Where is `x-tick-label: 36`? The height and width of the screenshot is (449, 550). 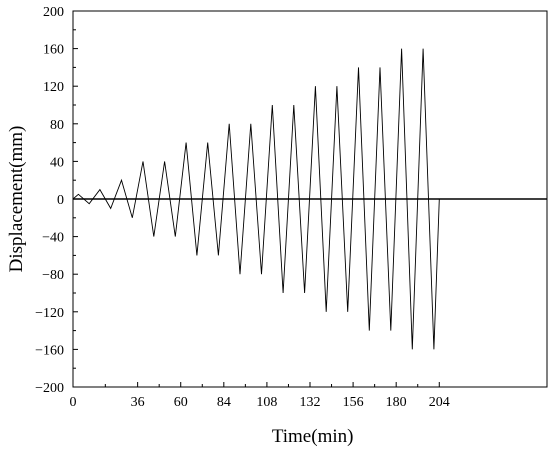 x-tick-label: 36 is located at coordinates (138, 402).